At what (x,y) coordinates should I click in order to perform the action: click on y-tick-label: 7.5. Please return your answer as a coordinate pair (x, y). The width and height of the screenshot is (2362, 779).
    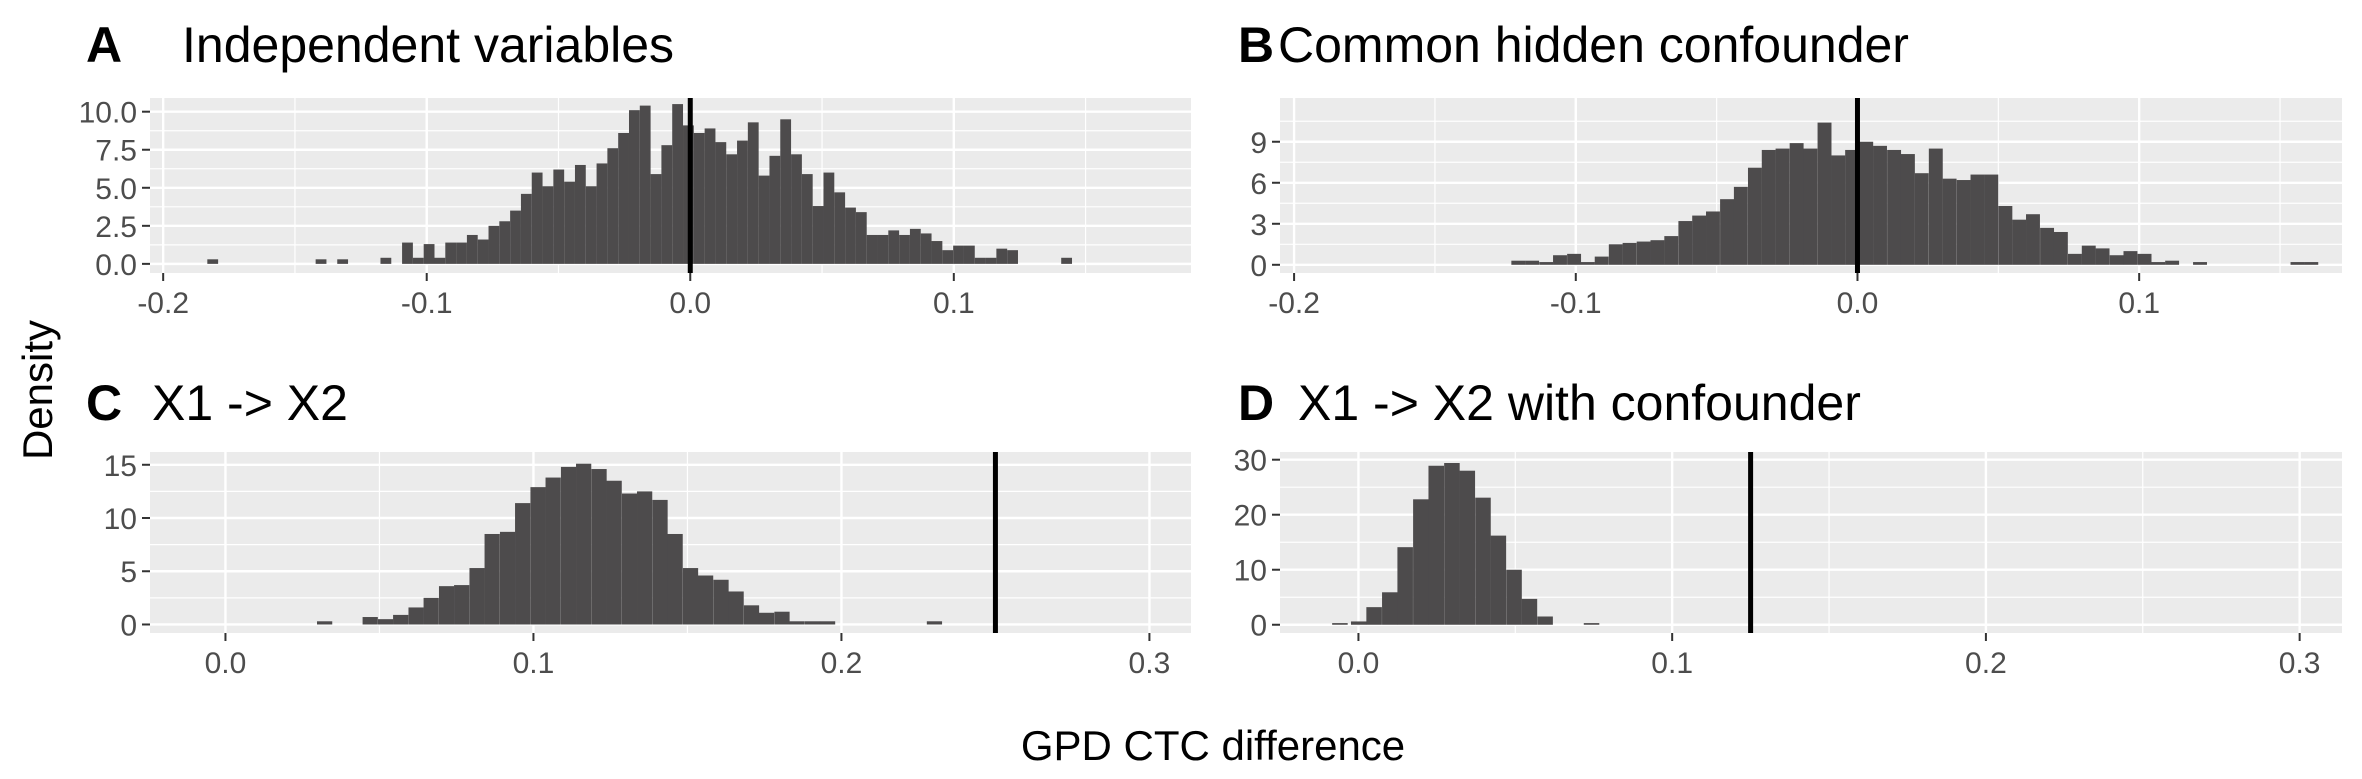
    Looking at the image, I should click on (116, 151).